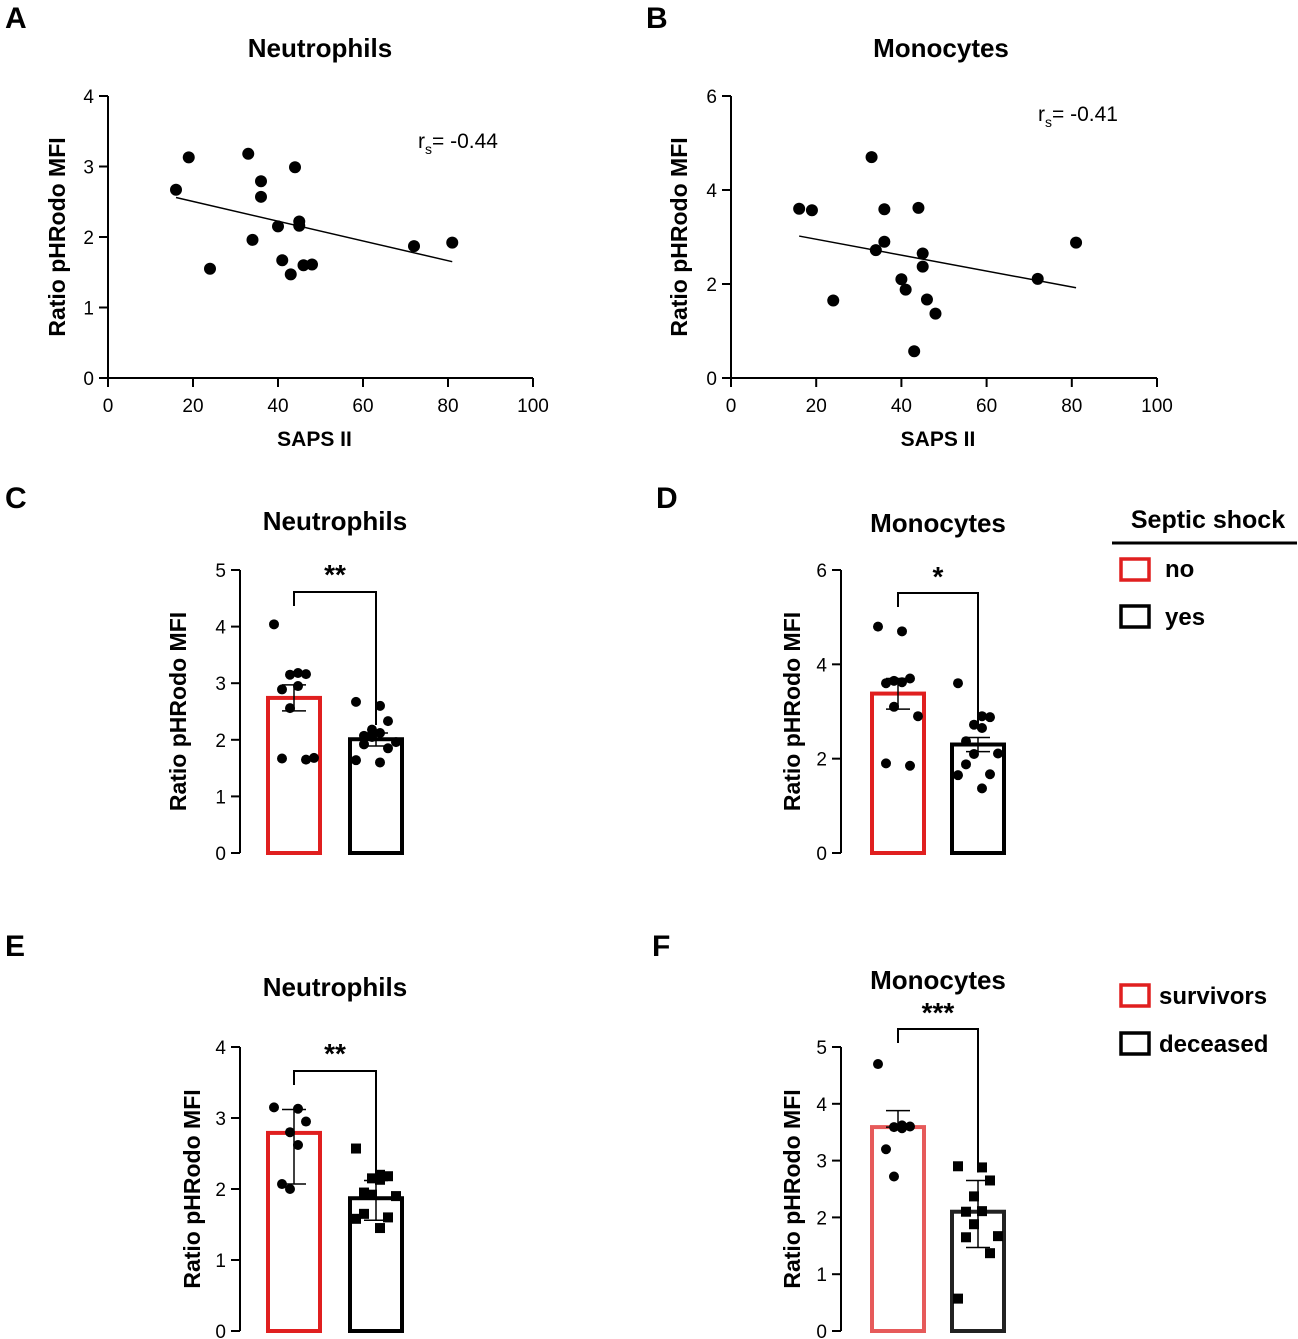 The height and width of the screenshot is (1339, 1298). Describe the element at coordinates (1213, 996) in the screenshot. I see `legend-label-survivors: survivors` at that location.